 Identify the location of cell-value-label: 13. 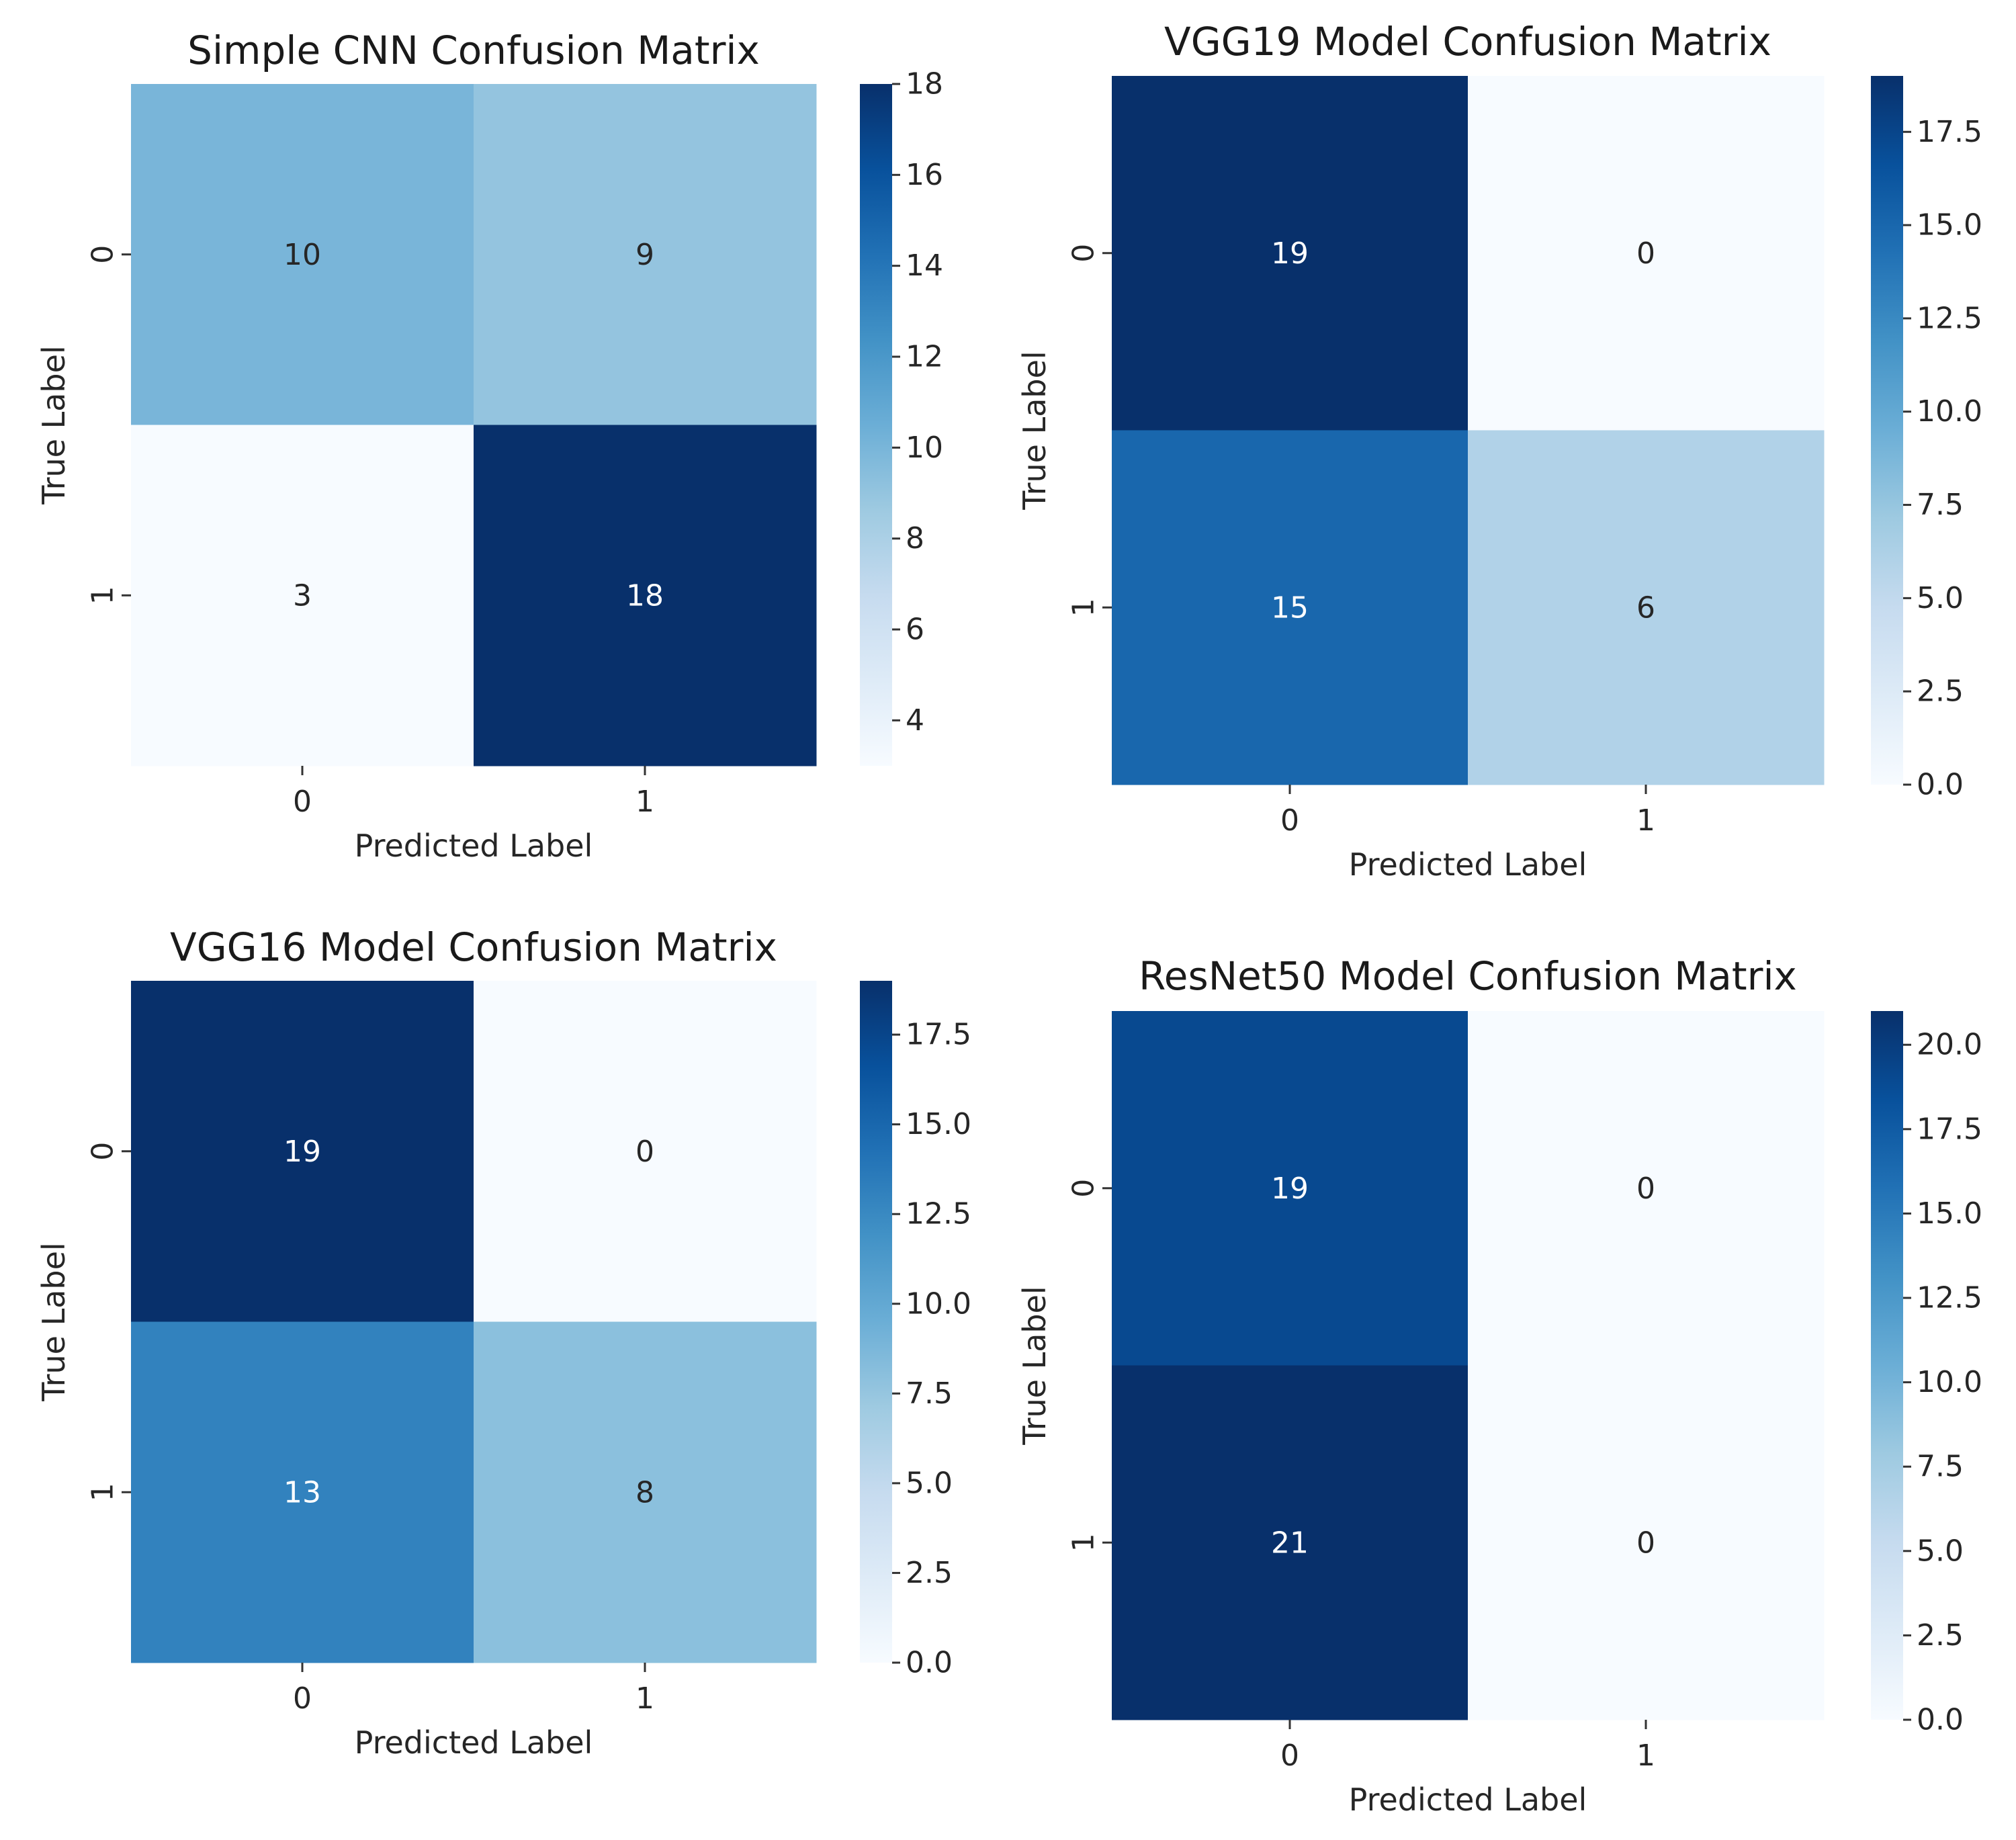
(302, 1492).